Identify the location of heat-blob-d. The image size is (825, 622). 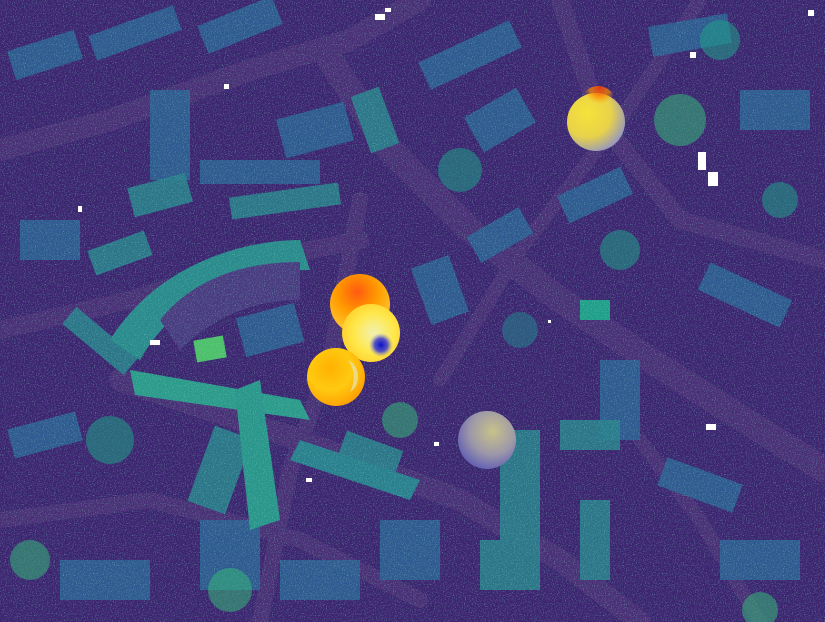
(336, 377).